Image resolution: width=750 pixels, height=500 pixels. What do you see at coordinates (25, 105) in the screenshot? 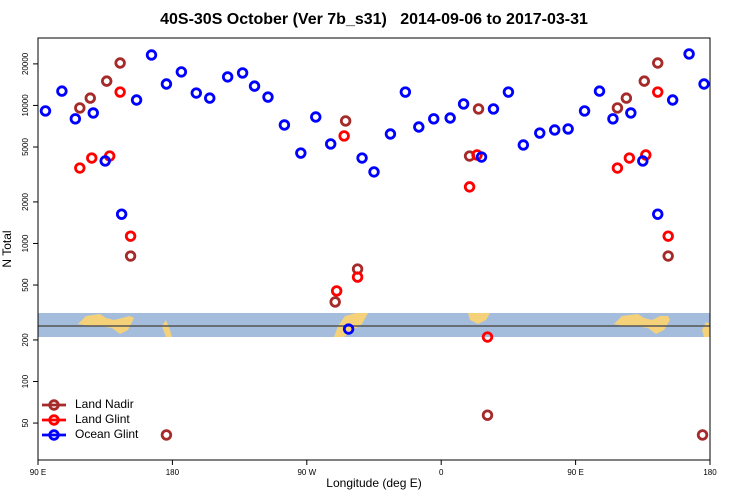
I see `y-tick-label: 10000` at bounding box center [25, 105].